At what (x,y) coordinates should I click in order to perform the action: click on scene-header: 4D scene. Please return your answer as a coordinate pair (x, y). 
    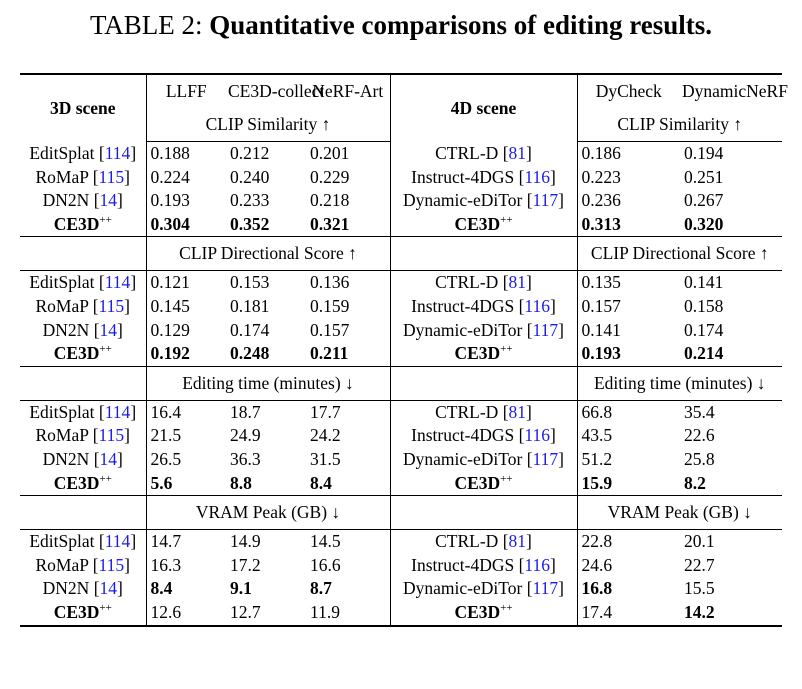
    Looking at the image, I should click on (483, 107).